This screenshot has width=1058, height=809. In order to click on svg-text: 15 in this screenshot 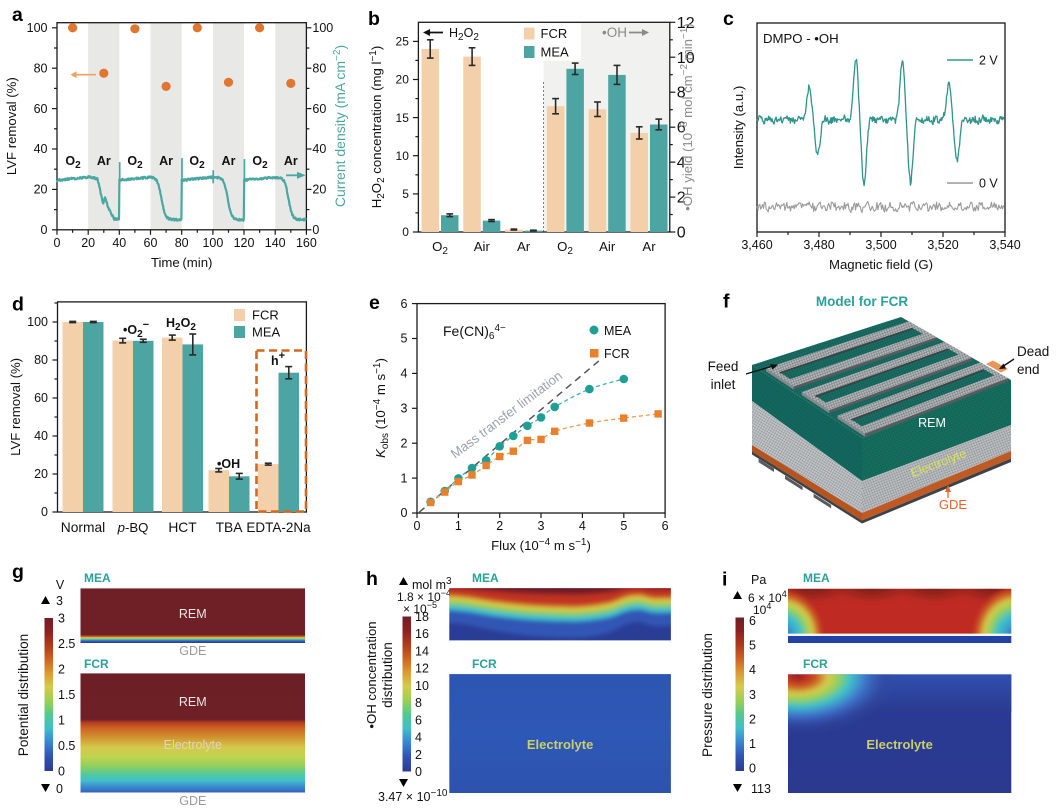, I will do `click(403, 118)`.